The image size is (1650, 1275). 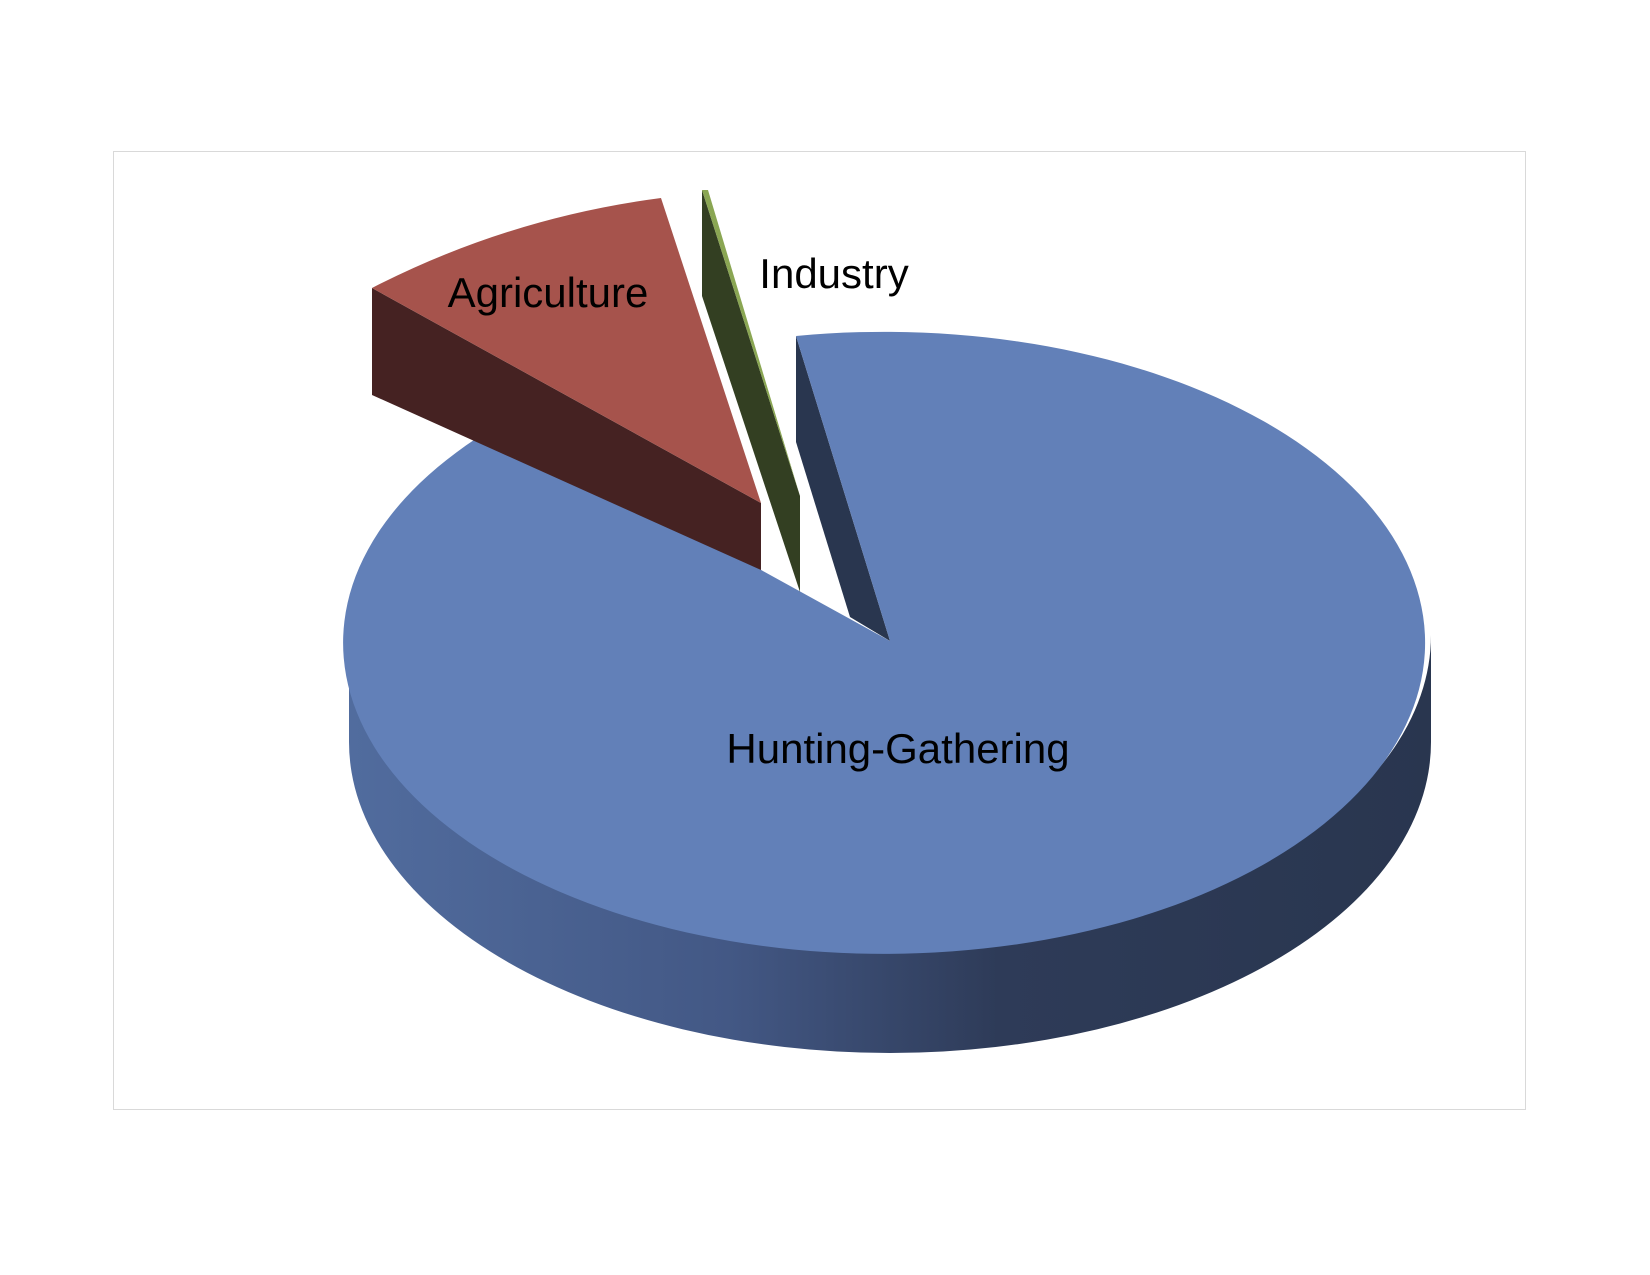 I want to click on slice-industry-top, so click(x=751, y=343).